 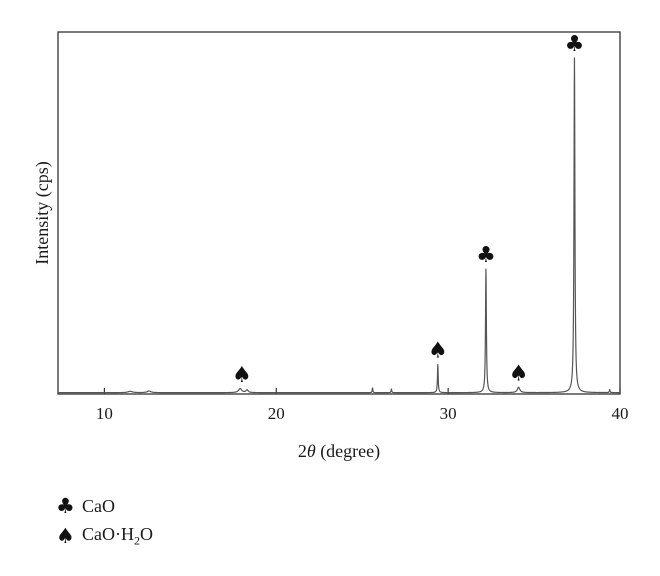 I want to click on x-tick-label: 30, so click(x=448, y=413).